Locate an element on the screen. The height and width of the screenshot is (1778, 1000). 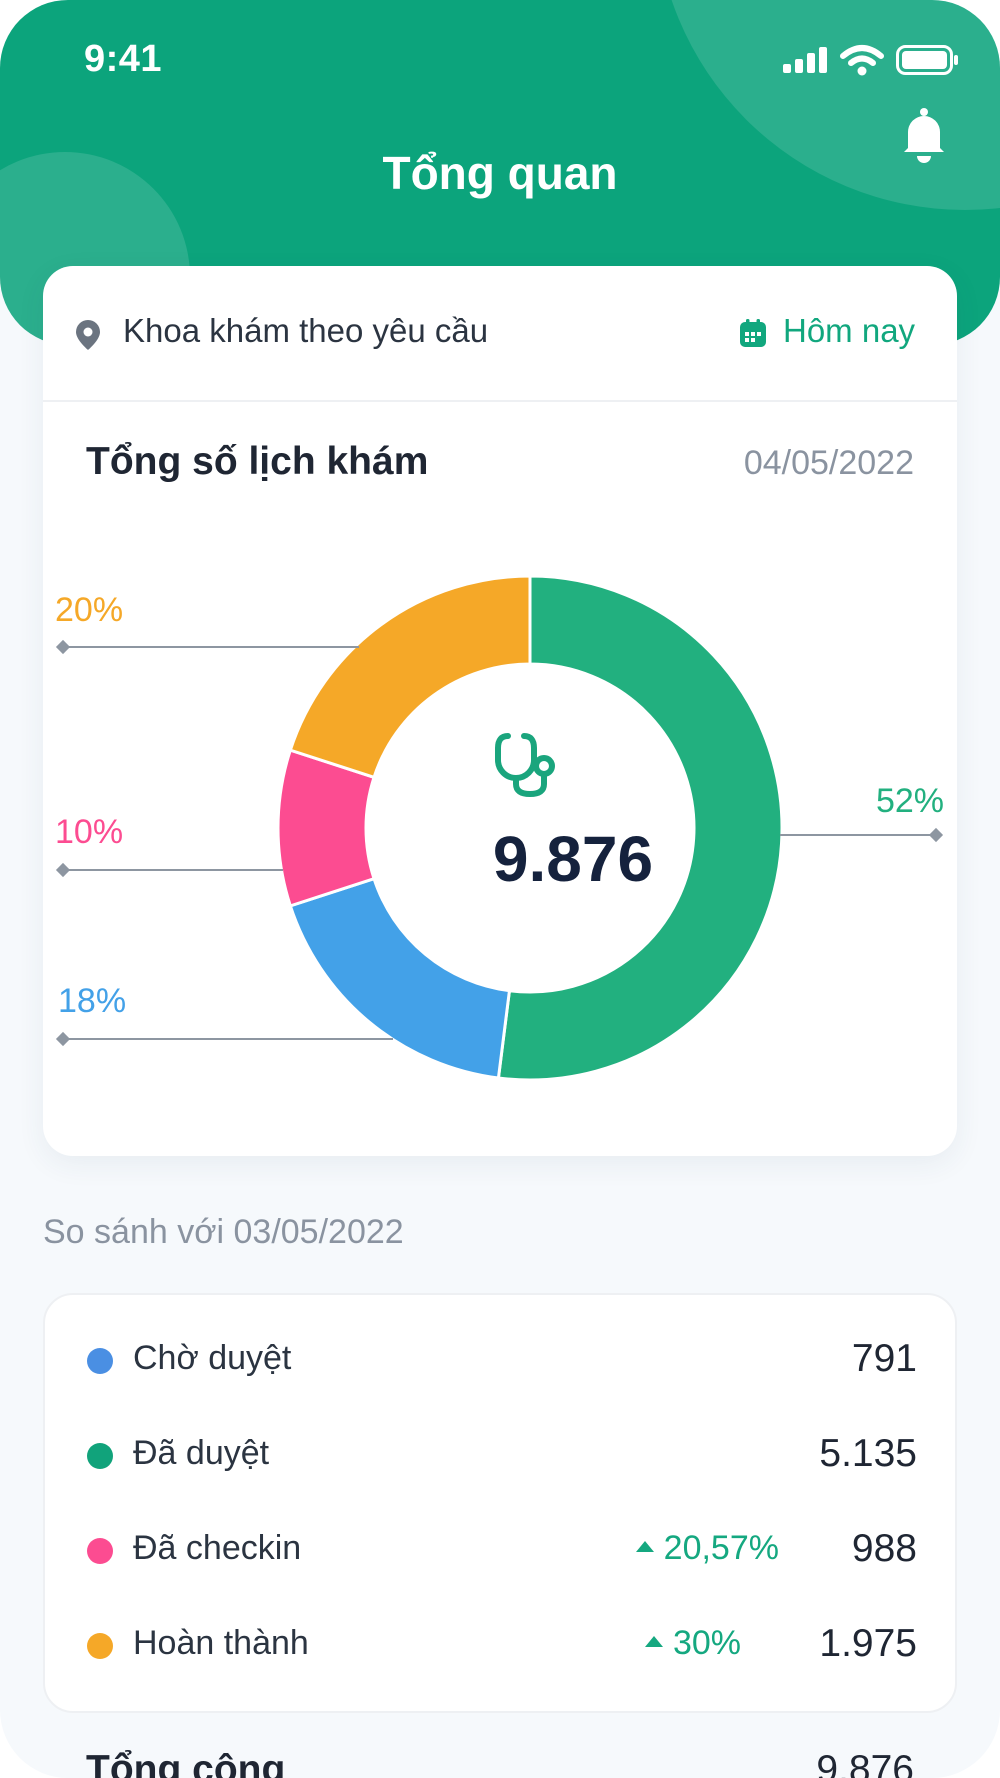
stat-change-up: 30% is located at coordinates (692, 1643).